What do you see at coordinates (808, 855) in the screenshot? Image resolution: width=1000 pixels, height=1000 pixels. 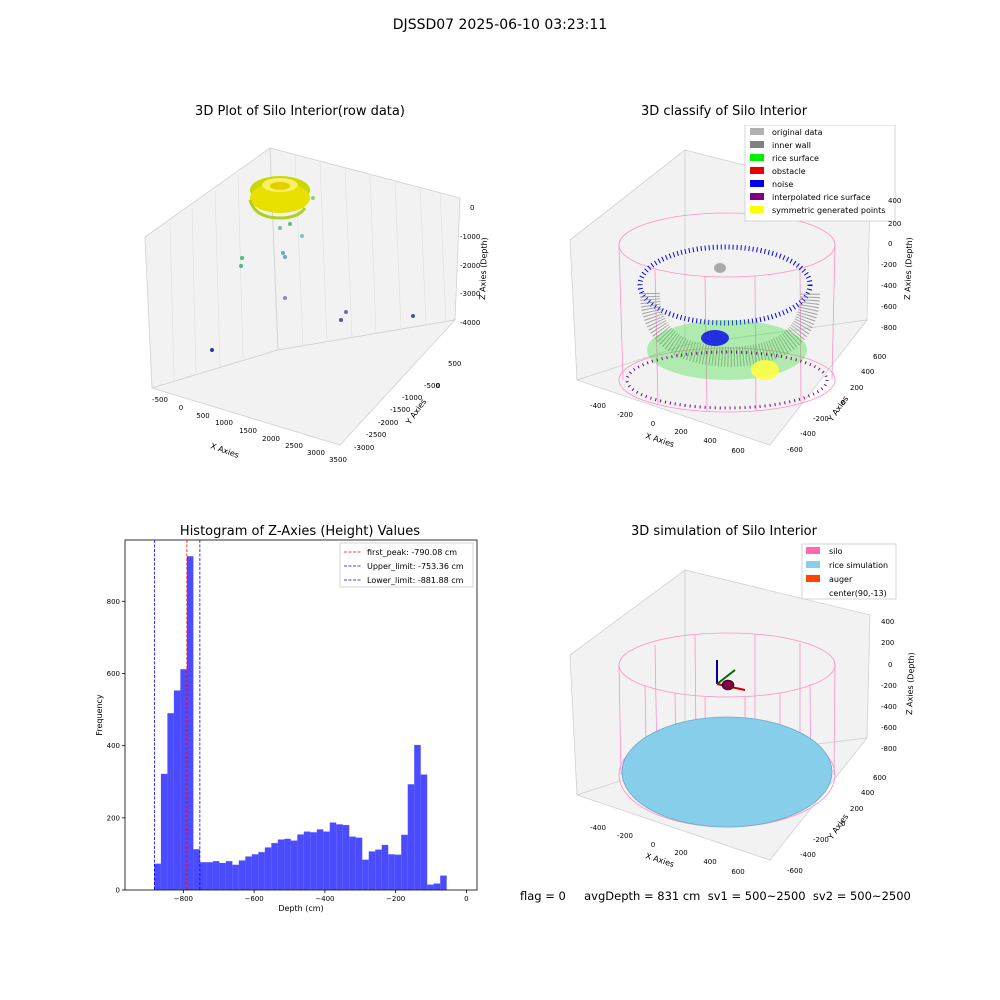 I see `y-tick: -400` at bounding box center [808, 855].